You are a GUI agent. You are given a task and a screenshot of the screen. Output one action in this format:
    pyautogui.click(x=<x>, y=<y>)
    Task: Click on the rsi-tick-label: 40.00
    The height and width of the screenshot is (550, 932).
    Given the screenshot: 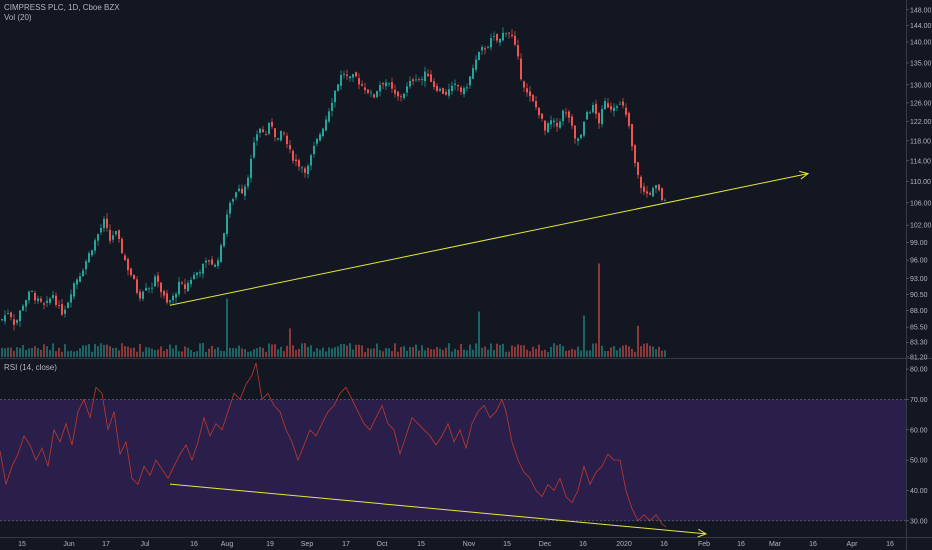 What is the action you would take?
    pyautogui.click(x=919, y=491)
    